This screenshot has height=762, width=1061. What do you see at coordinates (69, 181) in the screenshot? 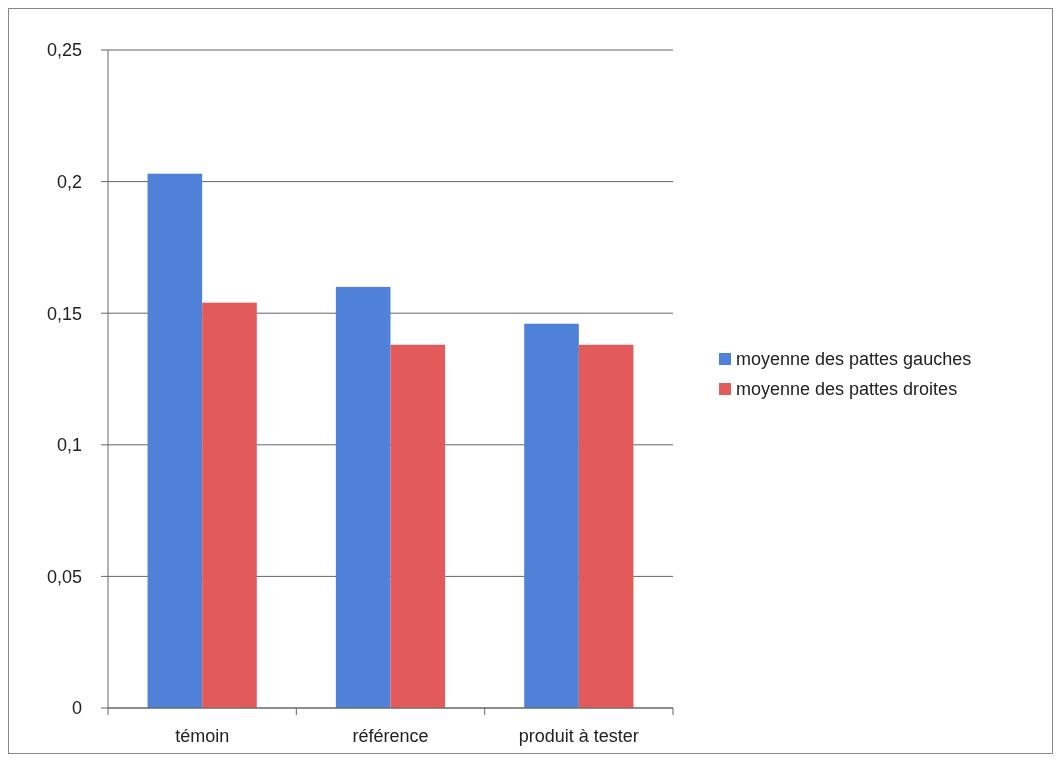
I see `y-tick-label: 0,2` at bounding box center [69, 181].